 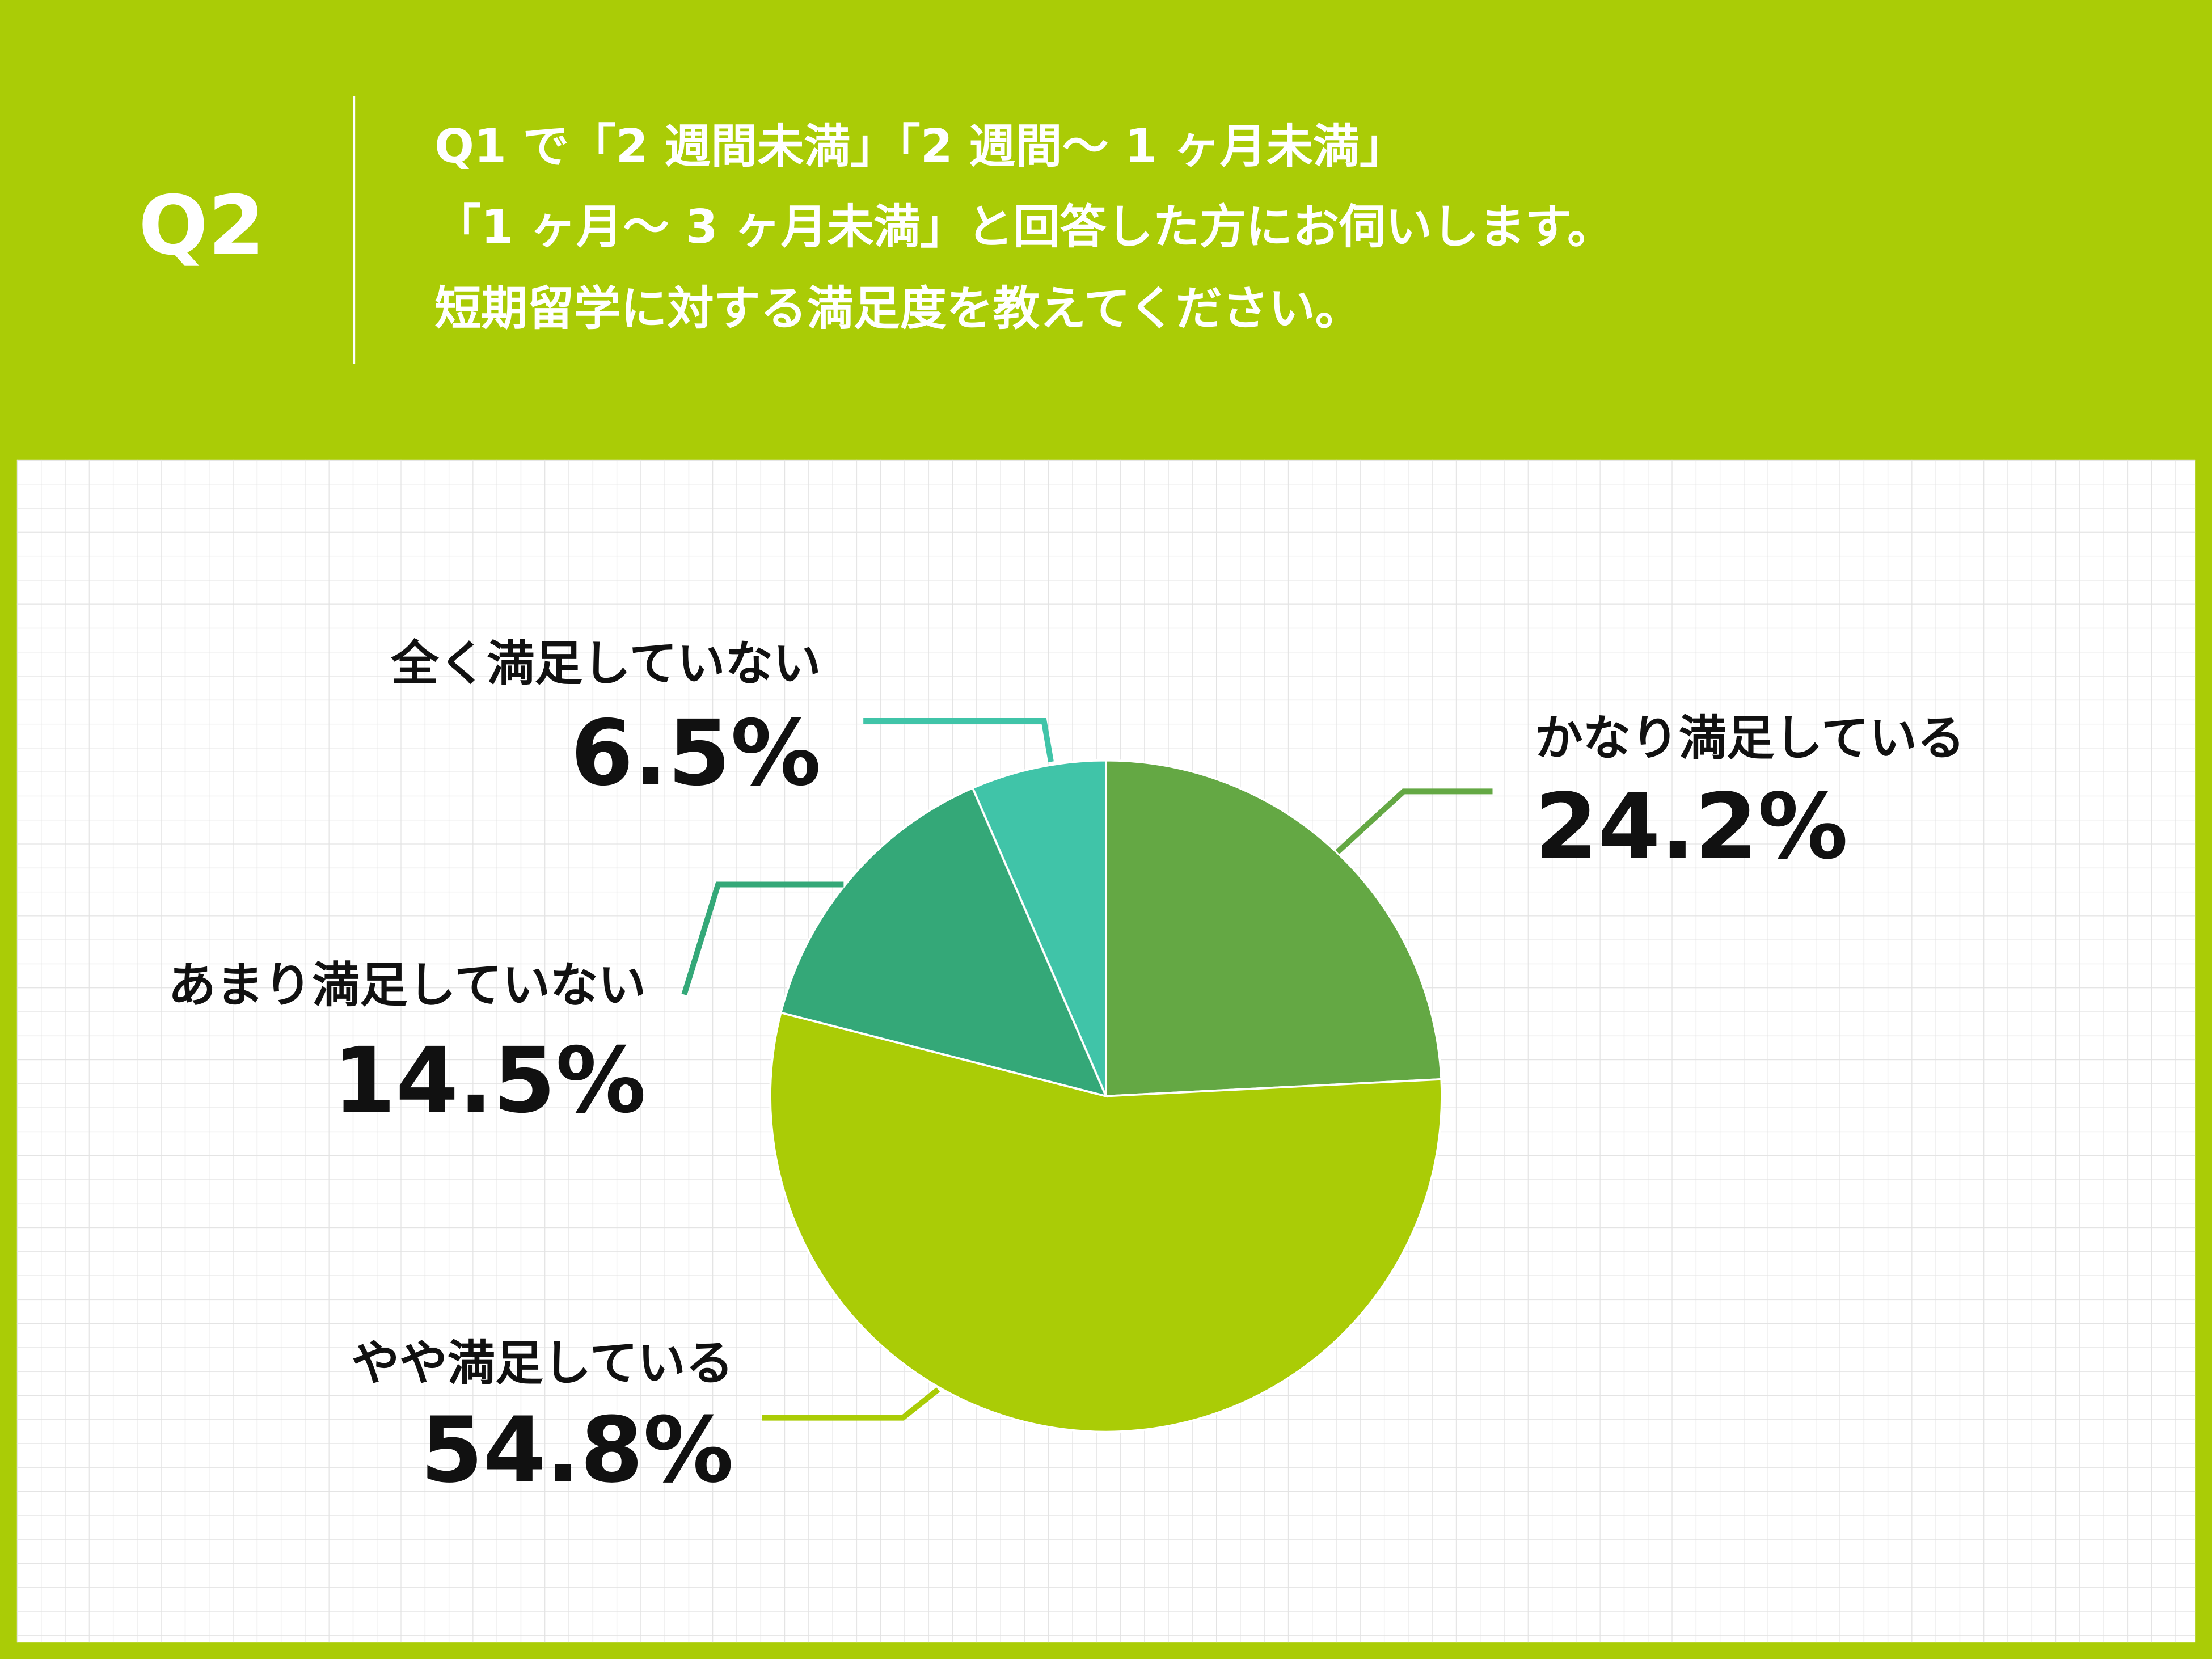 What do you see at coordinates (543, 1363) in the screenshot?
I see `slice-label: やや満足している` at bounding box center [543, 1363].